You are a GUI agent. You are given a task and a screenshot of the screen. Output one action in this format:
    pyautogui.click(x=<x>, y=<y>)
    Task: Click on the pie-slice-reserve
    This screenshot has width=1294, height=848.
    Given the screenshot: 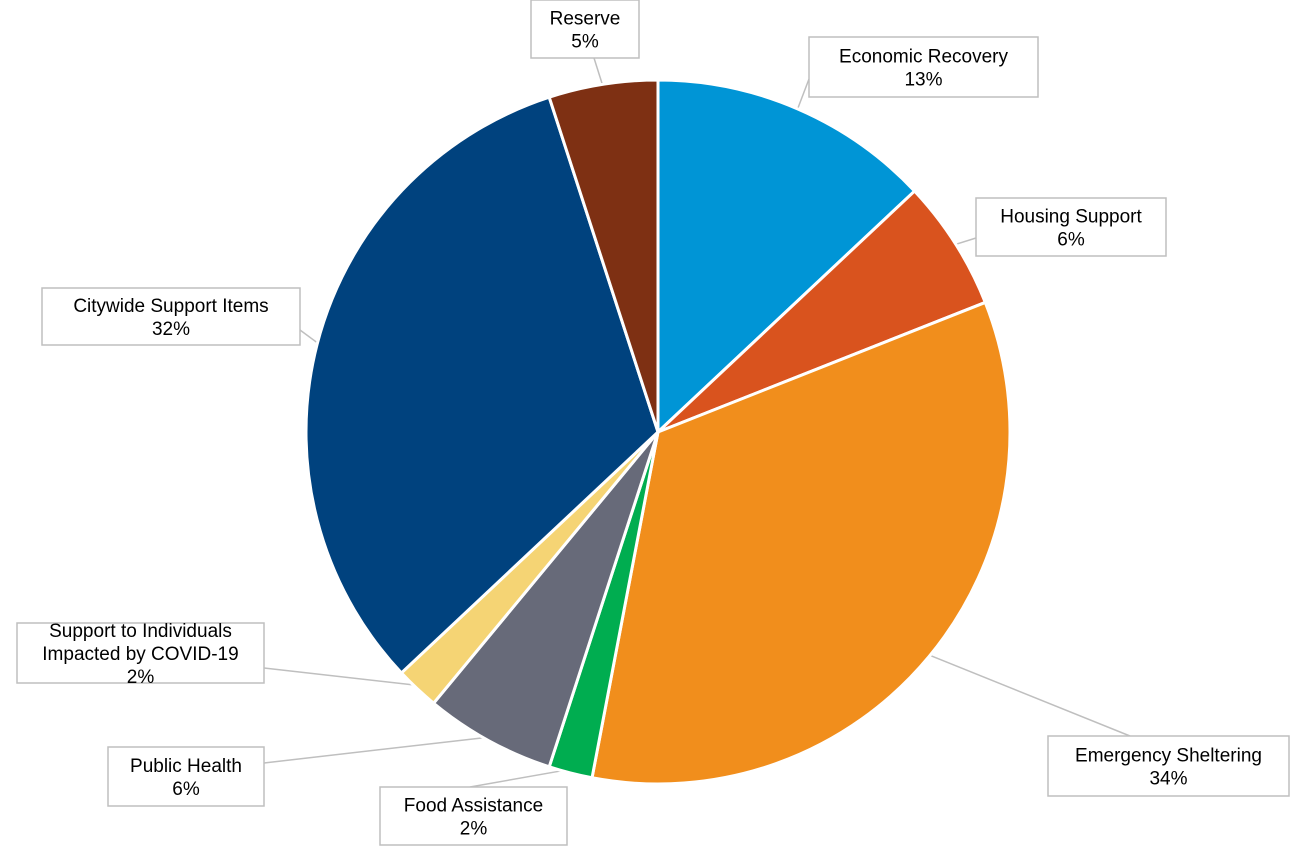 What is the action you would take?
    pyautogui.click(x=603, y=256)
    